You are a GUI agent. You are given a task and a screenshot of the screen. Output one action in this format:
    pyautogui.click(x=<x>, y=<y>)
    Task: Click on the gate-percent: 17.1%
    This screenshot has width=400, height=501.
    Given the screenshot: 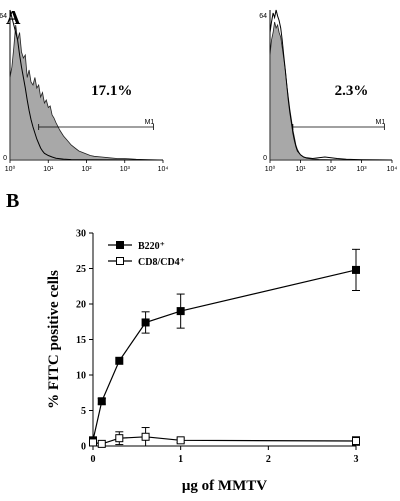 What is the action you would take?
    pyautogui.click(x=111, y=91)
    